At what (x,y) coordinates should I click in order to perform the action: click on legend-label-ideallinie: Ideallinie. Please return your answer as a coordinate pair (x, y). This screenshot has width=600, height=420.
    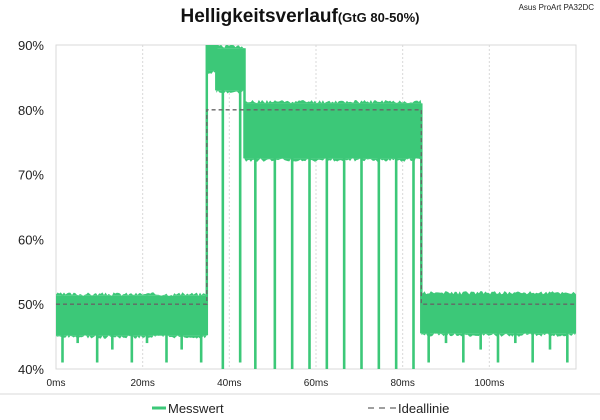
    Looking at the image, I should click on (423, 408).